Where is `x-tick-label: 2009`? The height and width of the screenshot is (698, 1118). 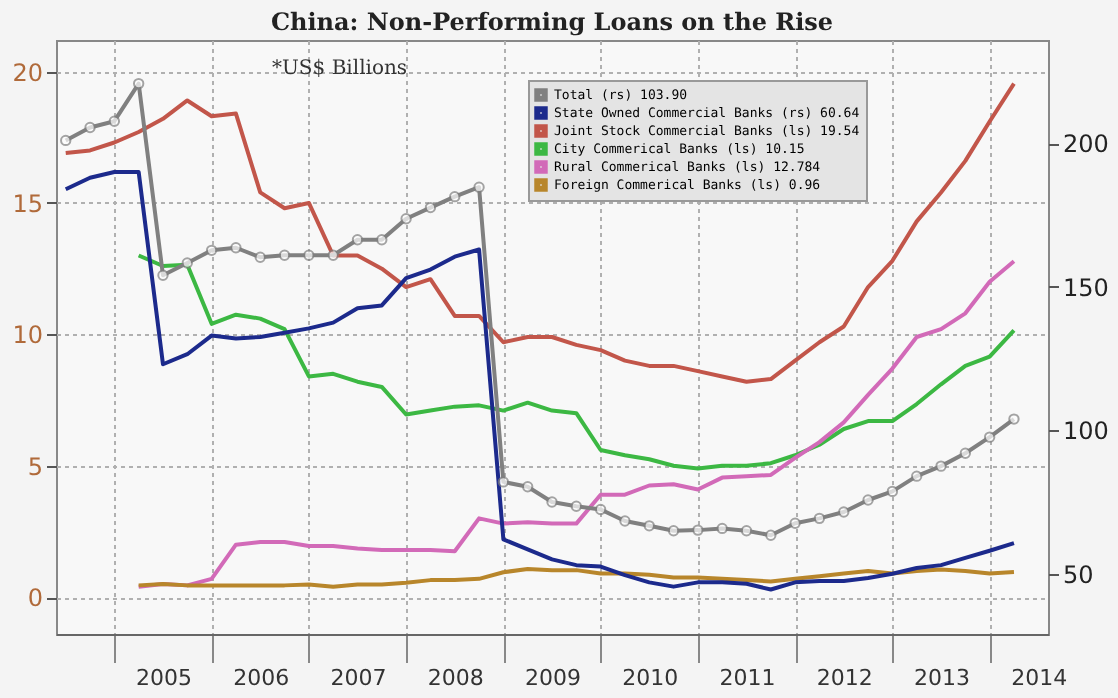
x-tick-label: 2009 is located at coordinates (553, 678).